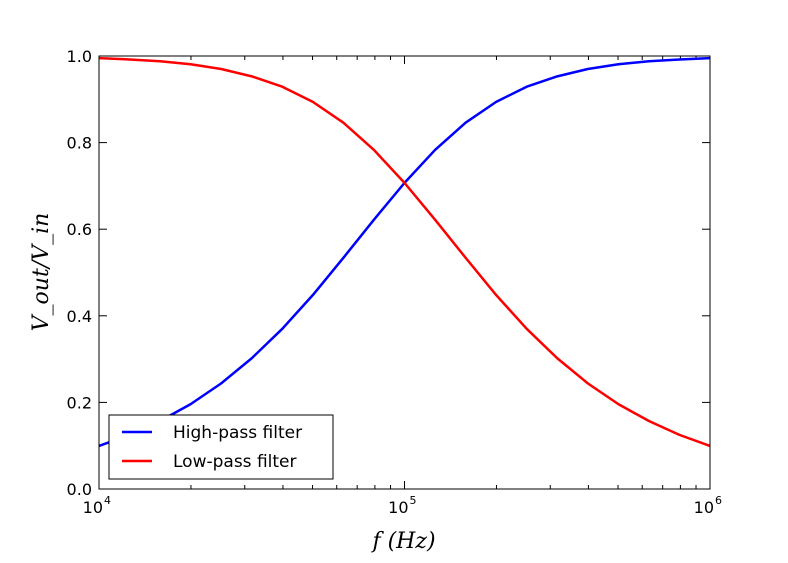  I want to click on x-axis-title: f (Hz), so click(402, 541).